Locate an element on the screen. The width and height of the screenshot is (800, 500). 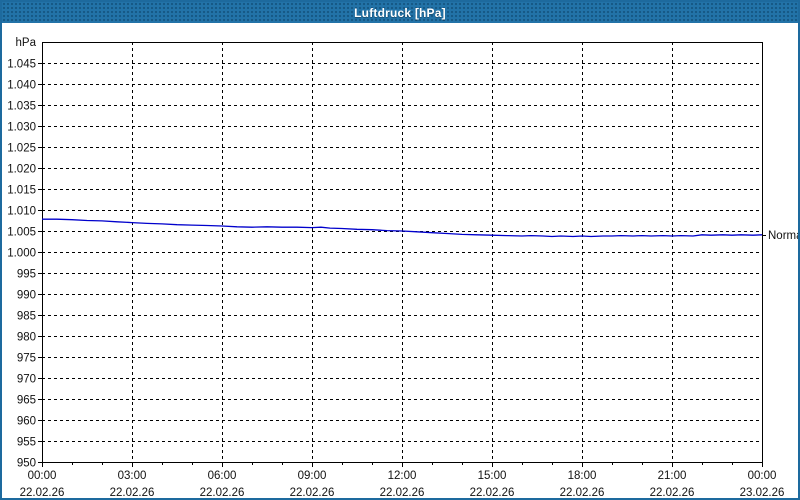
y-tick-label: 1.025 is located at coordinates (21, 149).